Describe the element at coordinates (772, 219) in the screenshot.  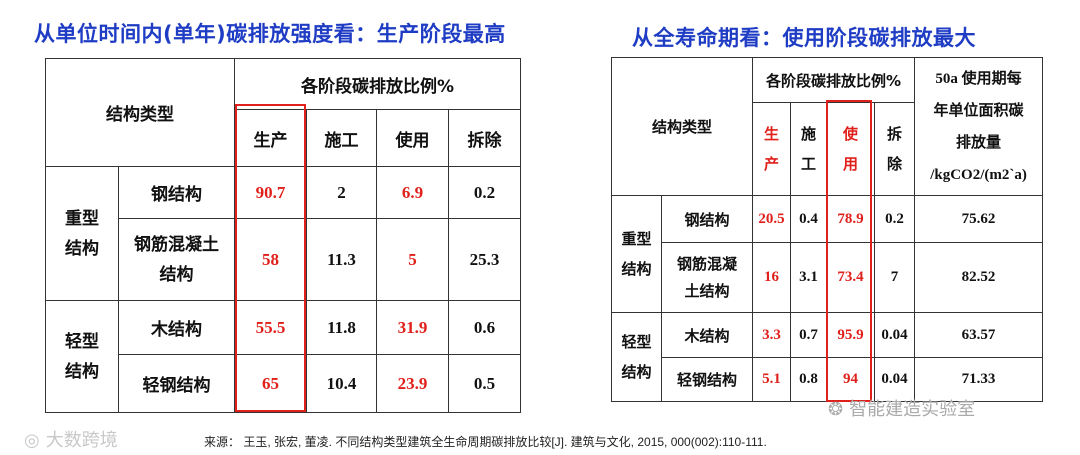
I see `cell-value: 20.5` at that location.